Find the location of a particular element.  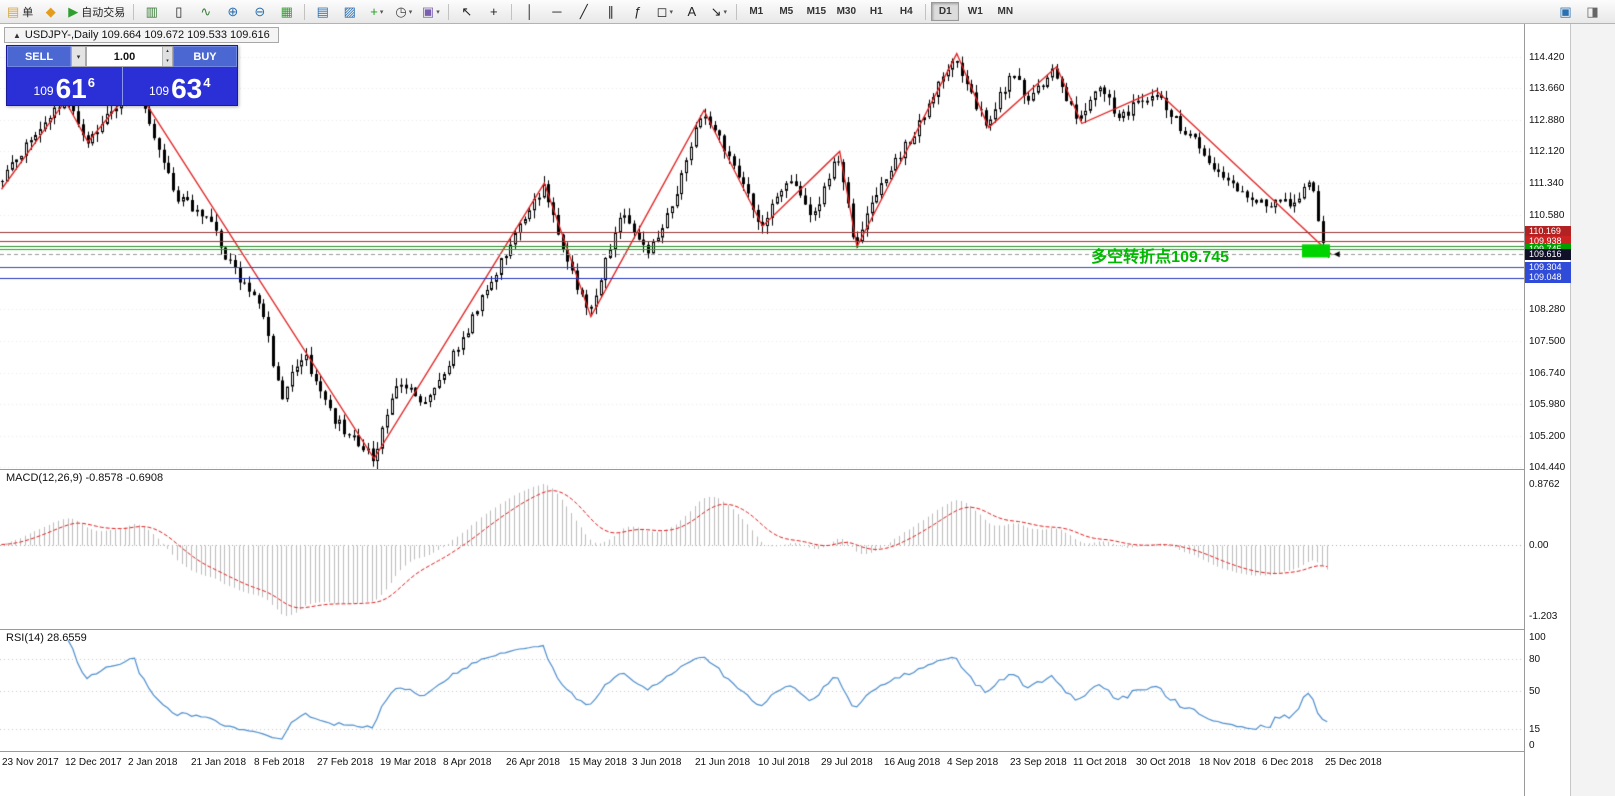

time-axis-label: 8 Apr 2018 is located at coordinates (467, 762).